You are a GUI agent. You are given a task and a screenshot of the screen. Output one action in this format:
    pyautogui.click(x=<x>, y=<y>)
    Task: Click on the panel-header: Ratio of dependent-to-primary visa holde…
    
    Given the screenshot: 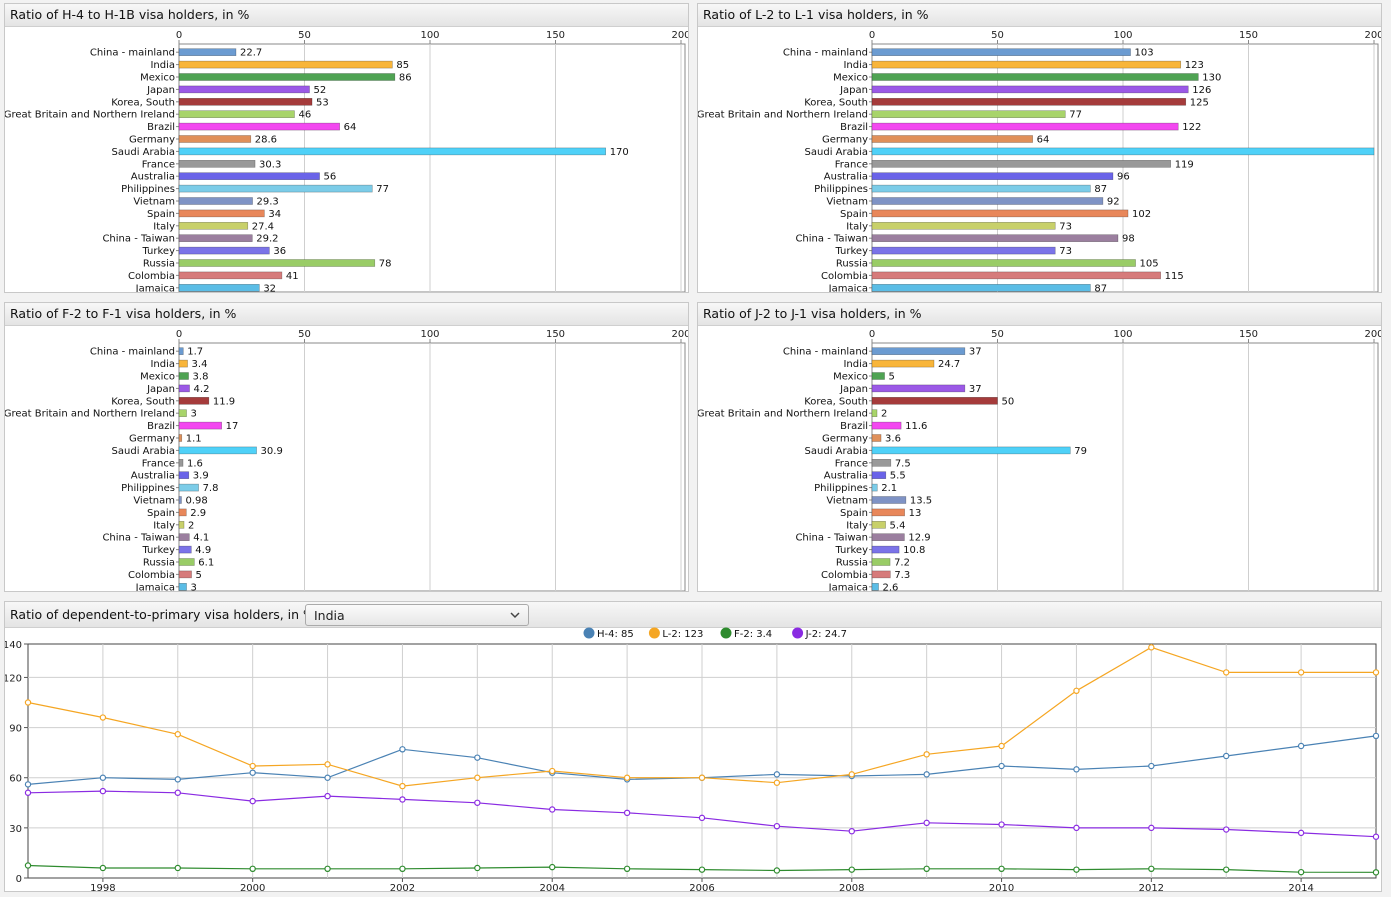 What is the action you would take?
    pyautogui.click(x=693, y=615)
    